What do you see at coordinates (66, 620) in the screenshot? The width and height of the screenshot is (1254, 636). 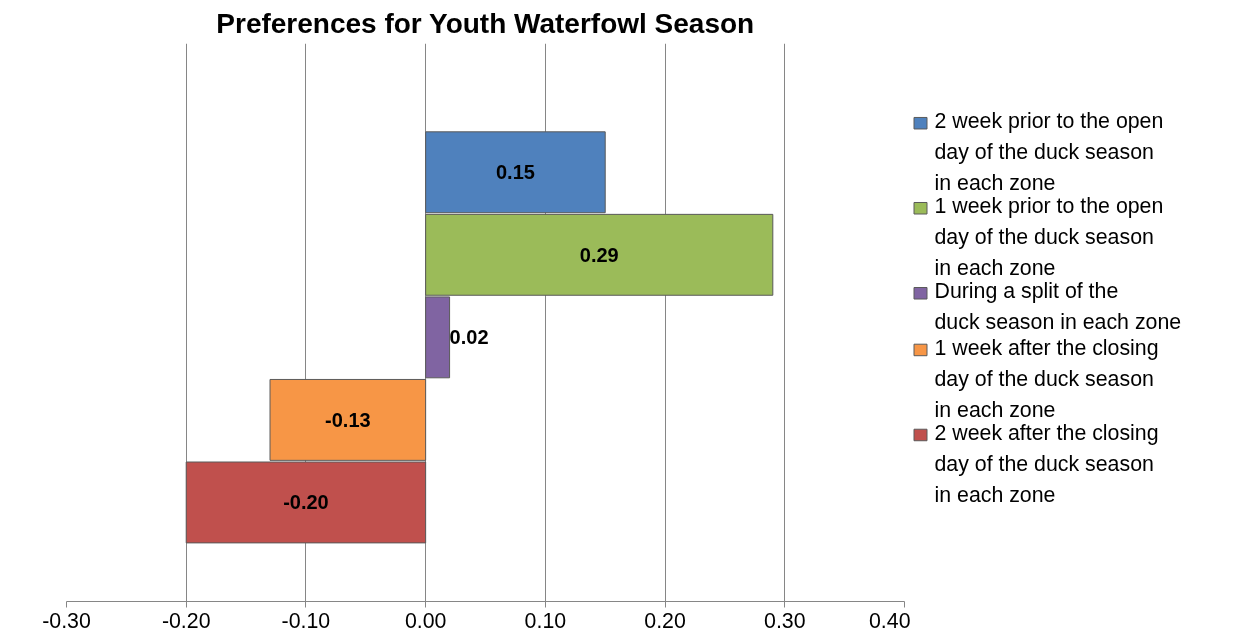 I see `x-tick-label: -0.30` at bounding box center [66, 620].